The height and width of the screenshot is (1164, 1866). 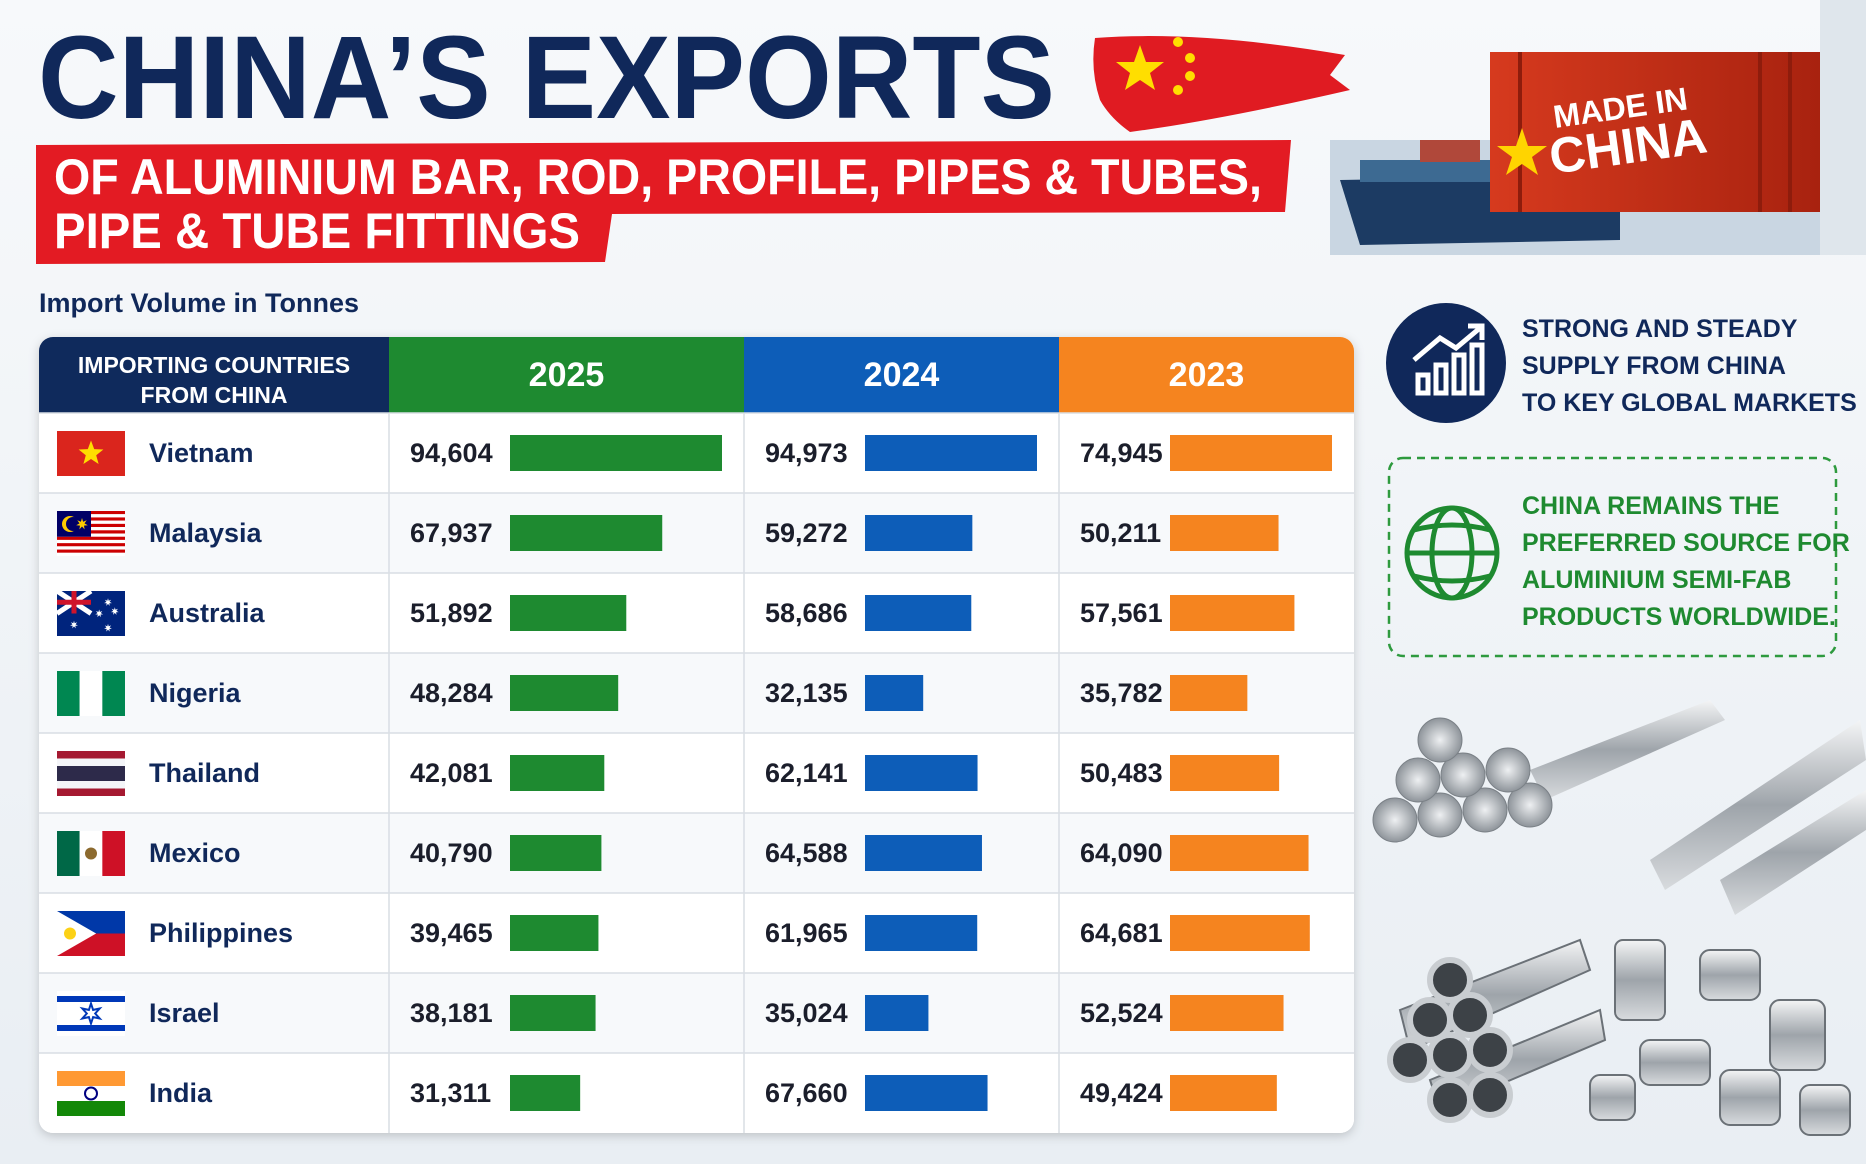 I want to click on value-label: 51,892, so click(x=451, y=613).